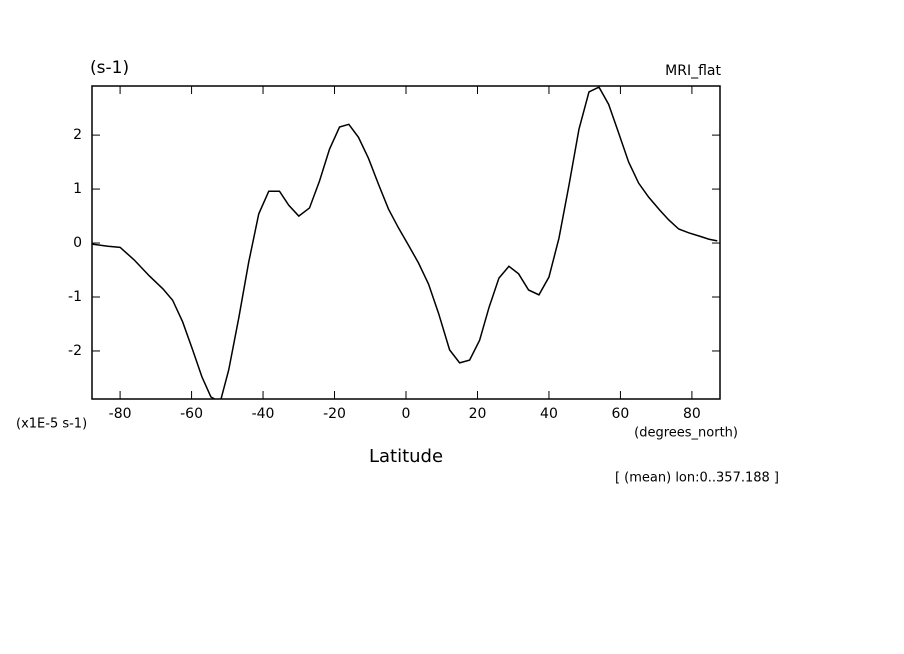  What do you see at coordinates (109, 68) in the screenshot?
I see `chart-title: (s-1)` at bounding box center [109, 68].